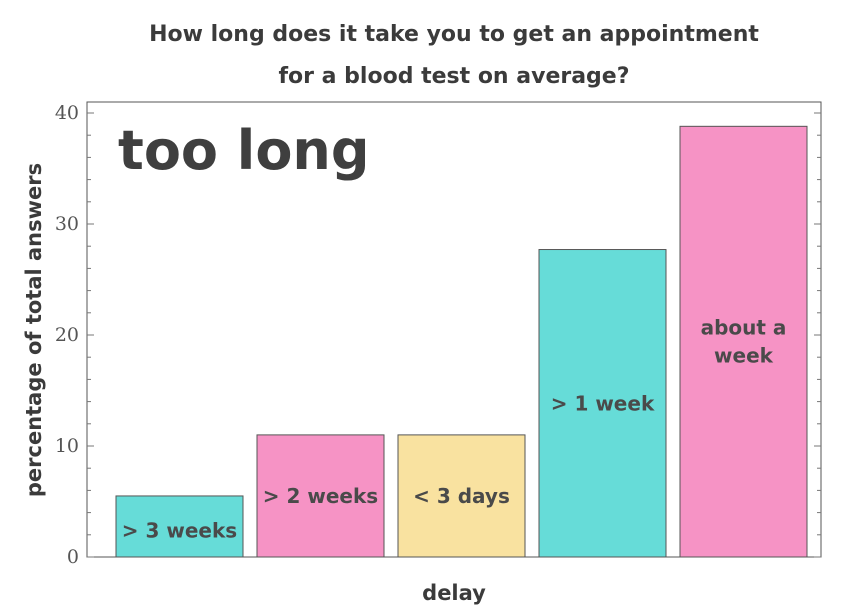  I want to click on y-tick-label: 10, so click(67, 446).